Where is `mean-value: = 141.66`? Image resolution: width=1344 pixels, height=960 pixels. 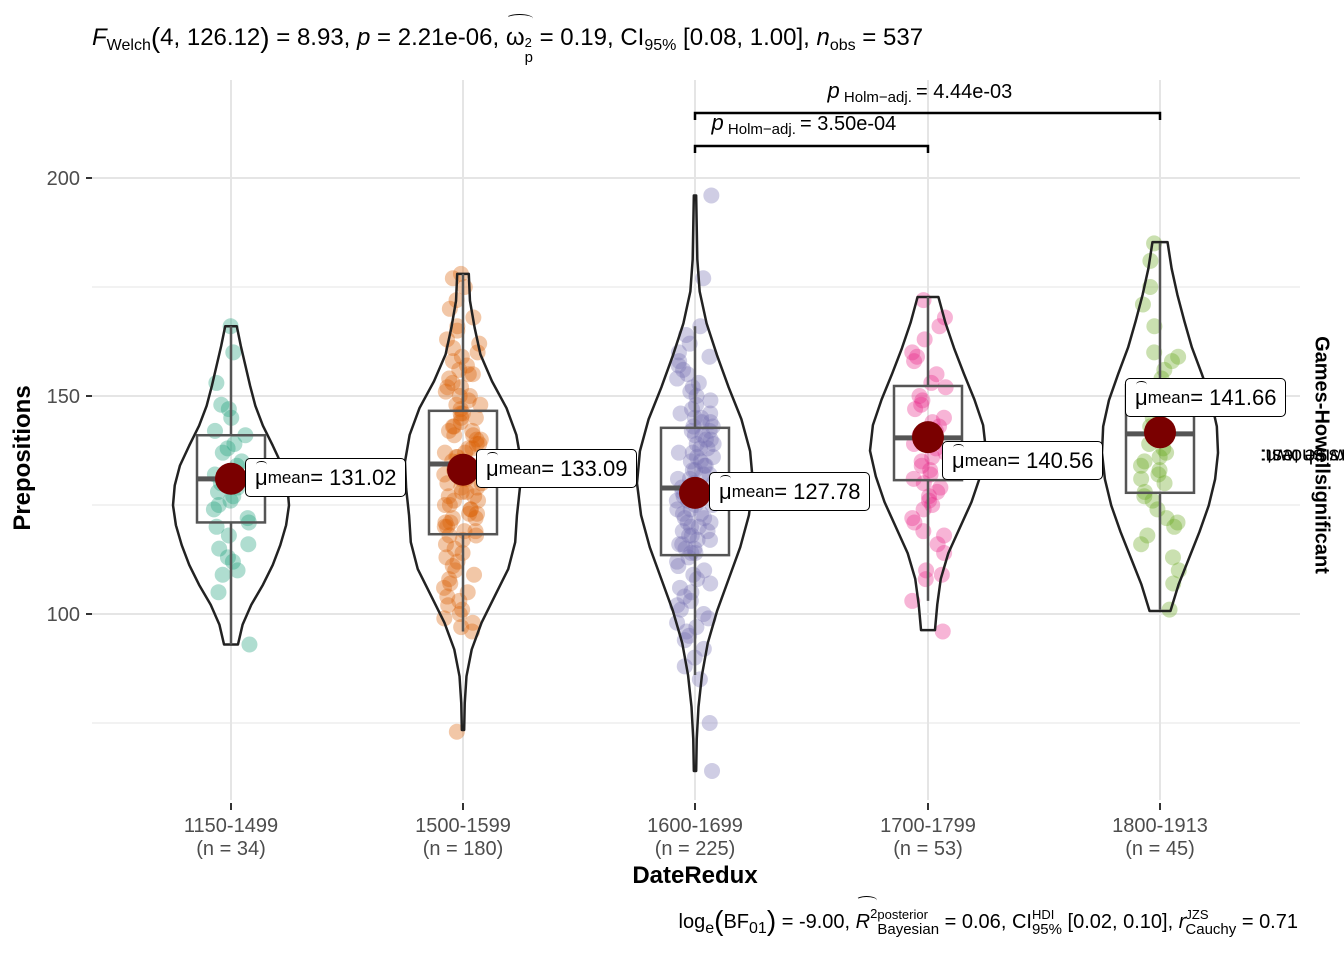
mean-value: = 141.66 is located at coordinates (1233, 397).